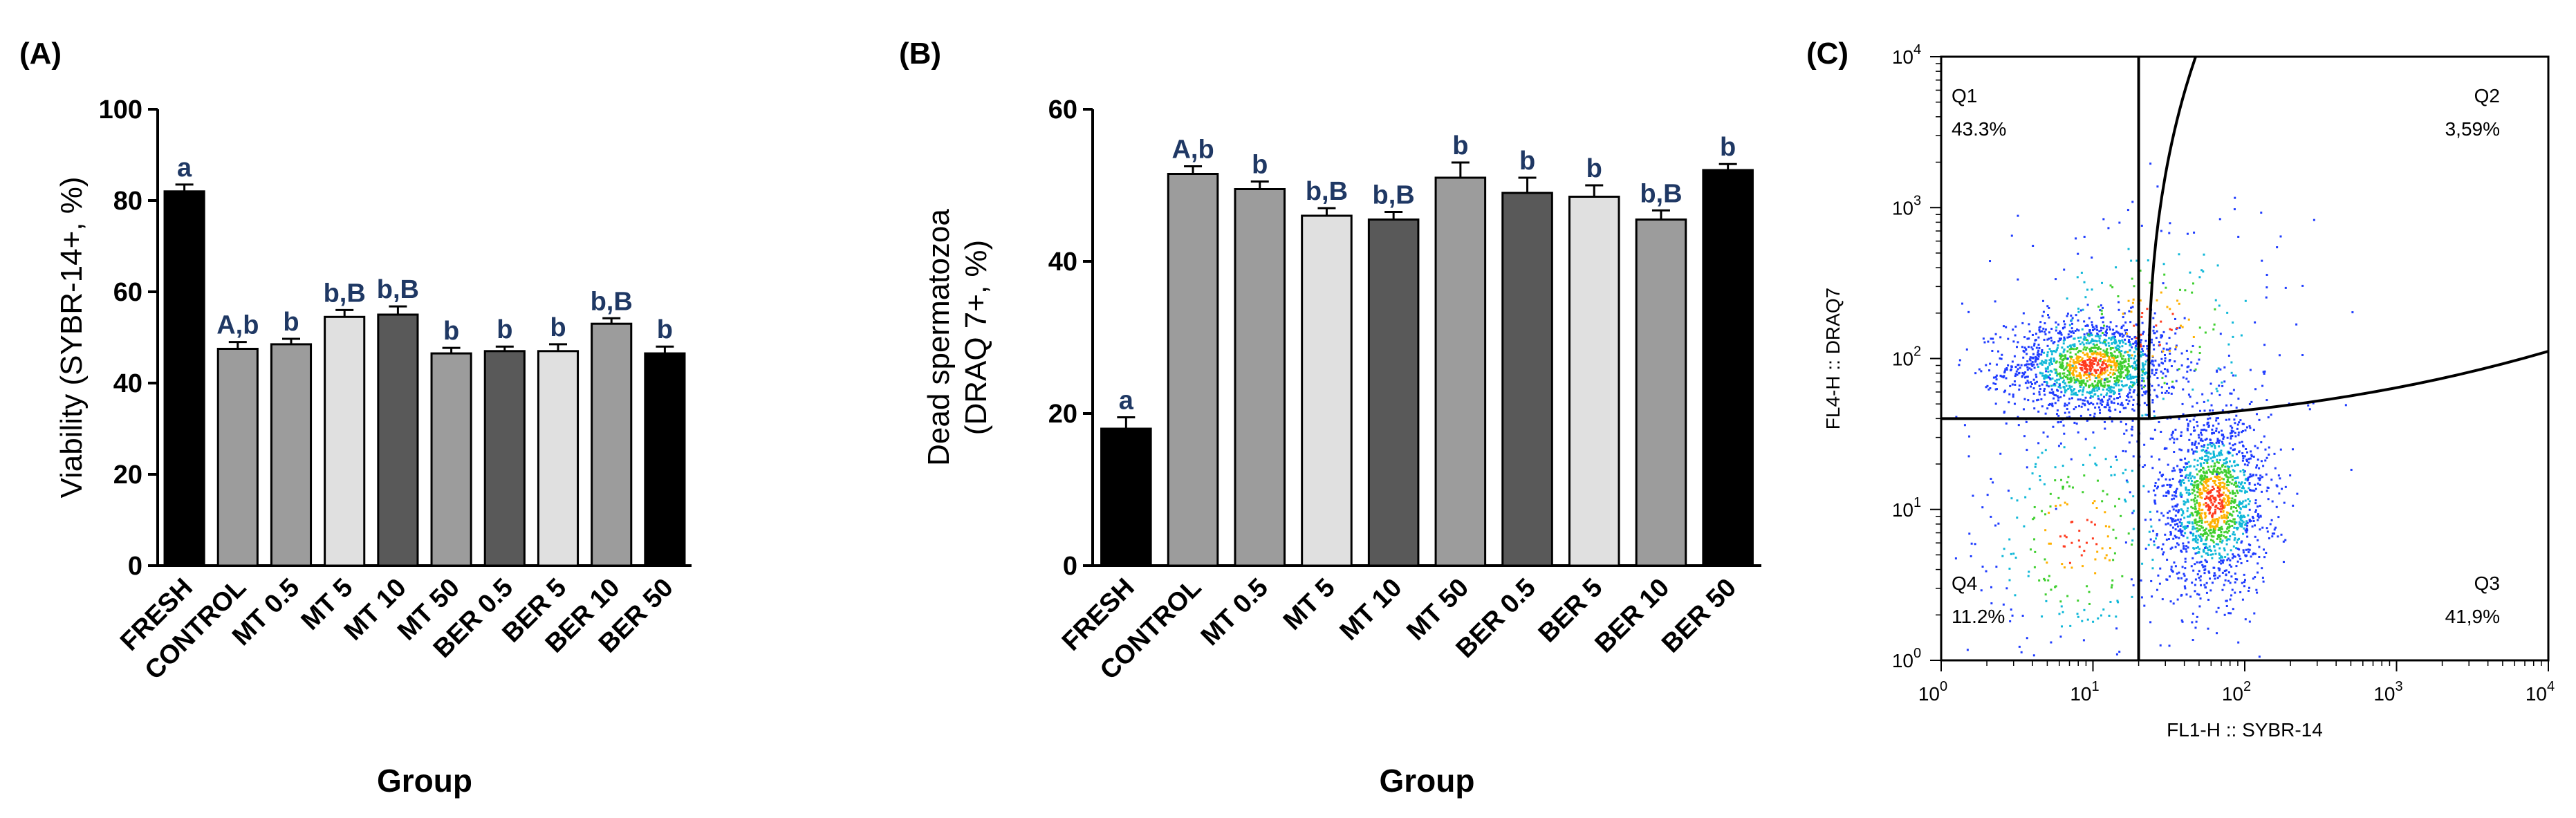 The image size is (2576, 818). What do you see at coordinates (2245, 730) in the screenshot?
I see `x-axis-title: FL1-H :: SYBR-14` at bounding box center [2245, 730].